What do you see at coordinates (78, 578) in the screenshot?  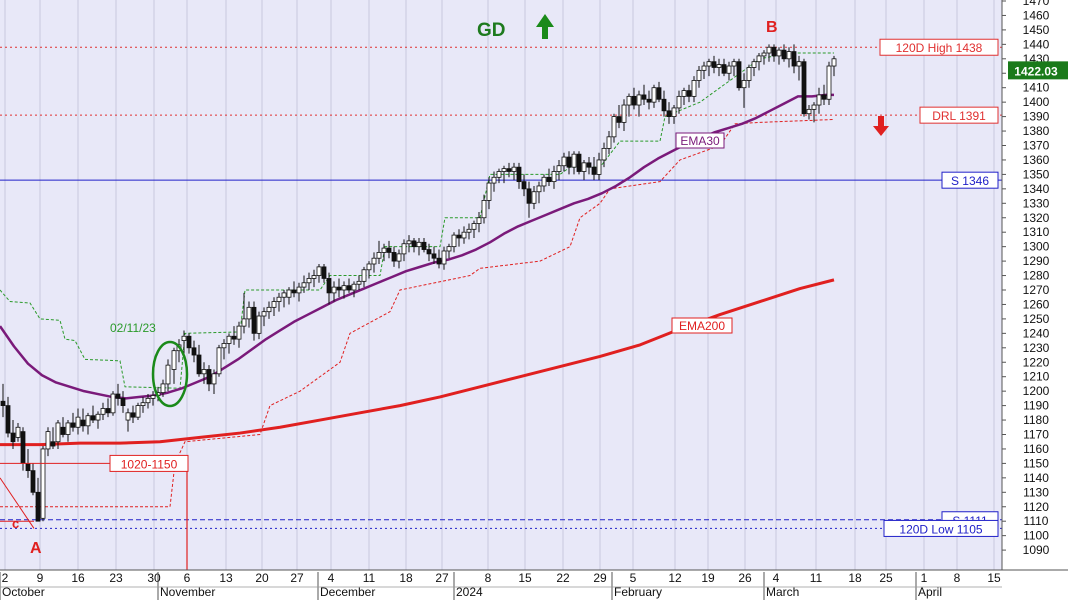 I see `x-tick-label: 16` at bounding box center [78, 578].